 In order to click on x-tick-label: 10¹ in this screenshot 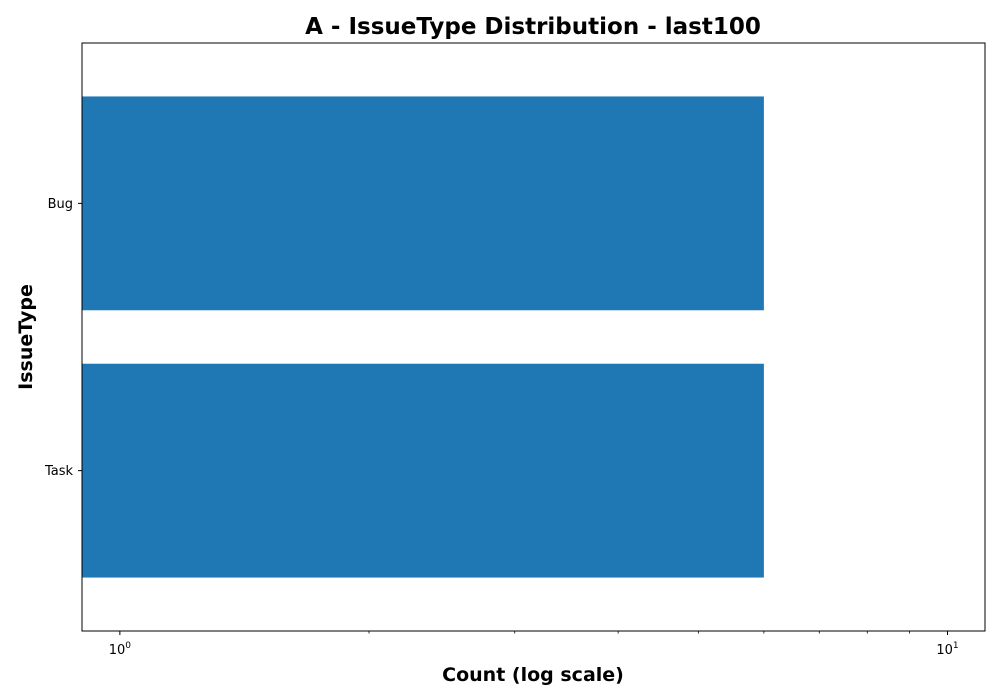, I will do `click(947, 649)`.